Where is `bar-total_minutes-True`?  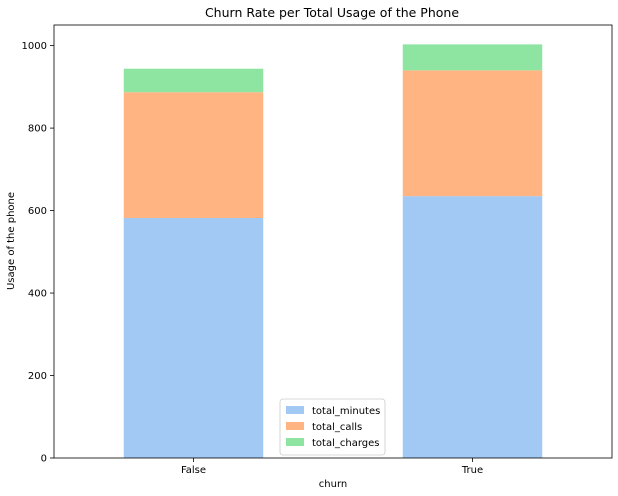 bar-total_minutes-True is located at coordinates (472, 327).